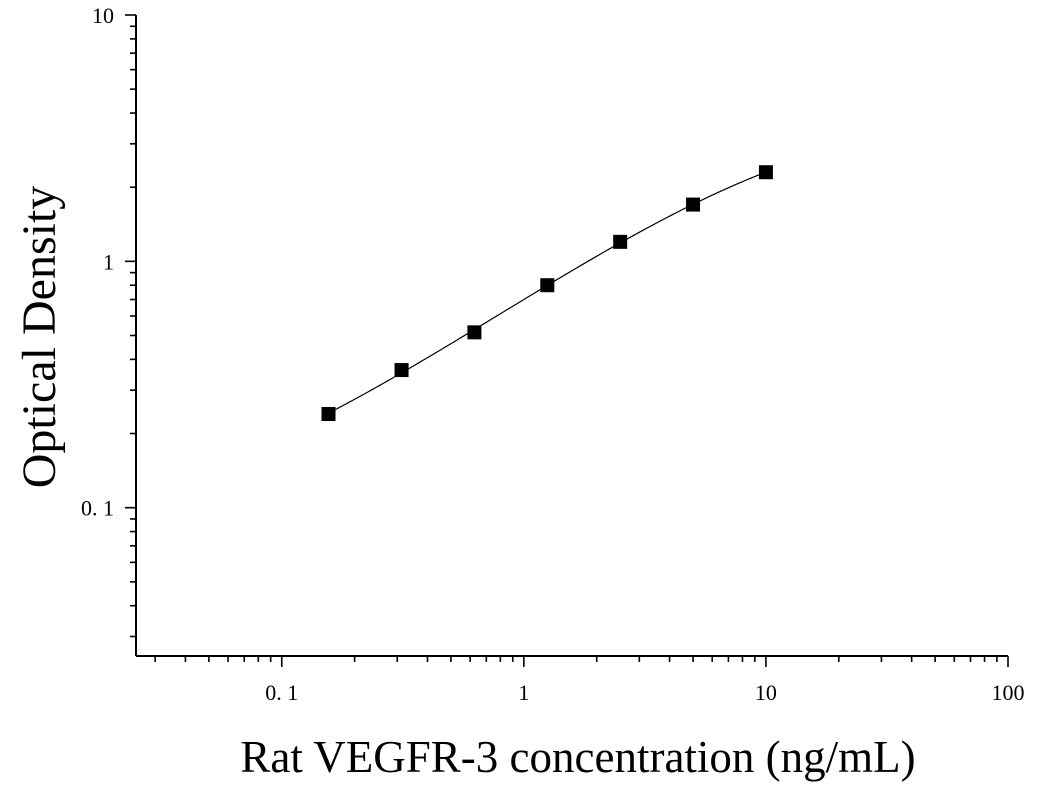 Image resolution: width=1046 pixels, height=791 pixels. I want to click on x-tick-label: 10, so click(766, 692).